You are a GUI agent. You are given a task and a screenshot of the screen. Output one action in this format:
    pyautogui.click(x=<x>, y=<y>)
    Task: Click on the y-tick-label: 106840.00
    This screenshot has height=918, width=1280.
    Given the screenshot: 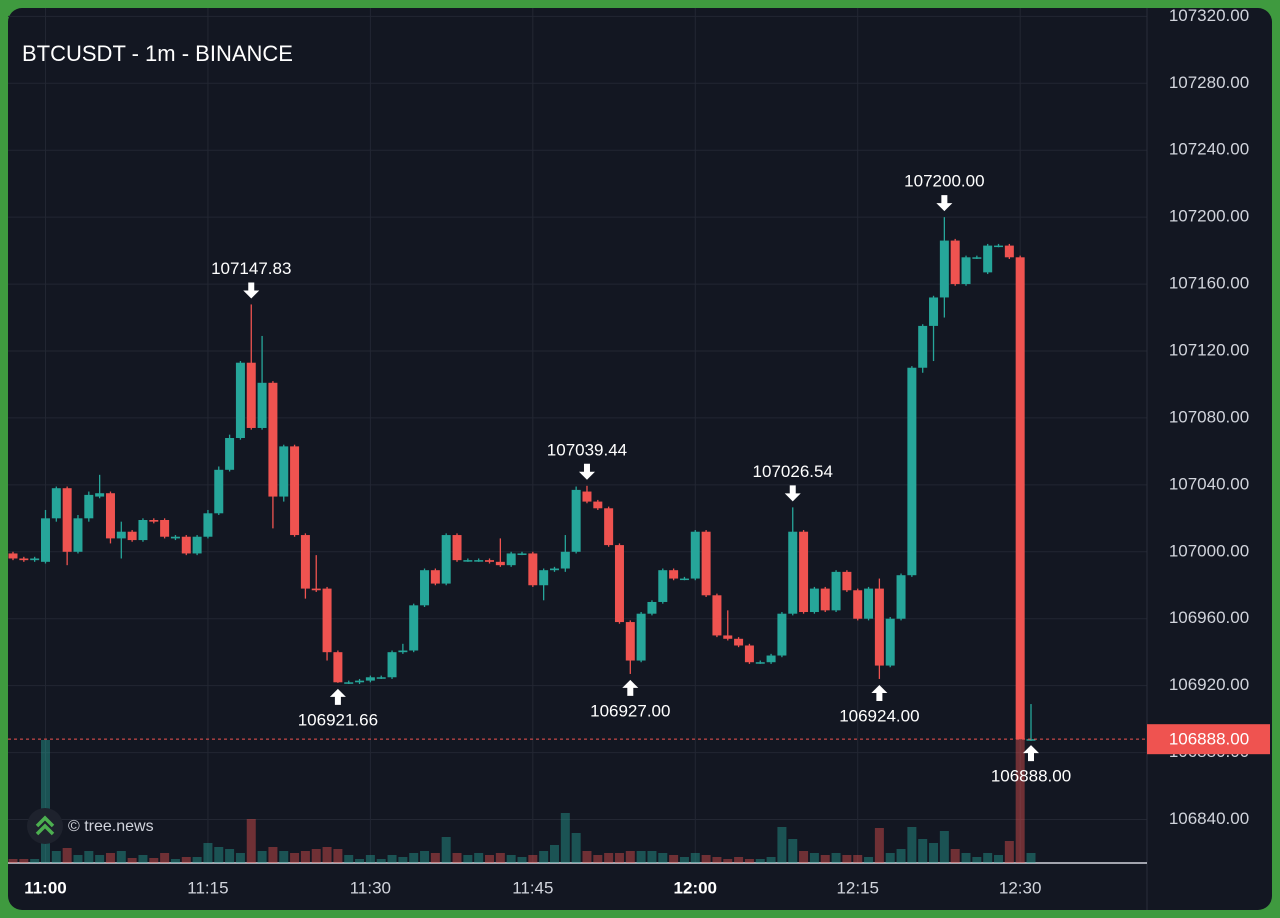 What is the action you would take?
    pyautogui.click(x=1209, y=818)
    